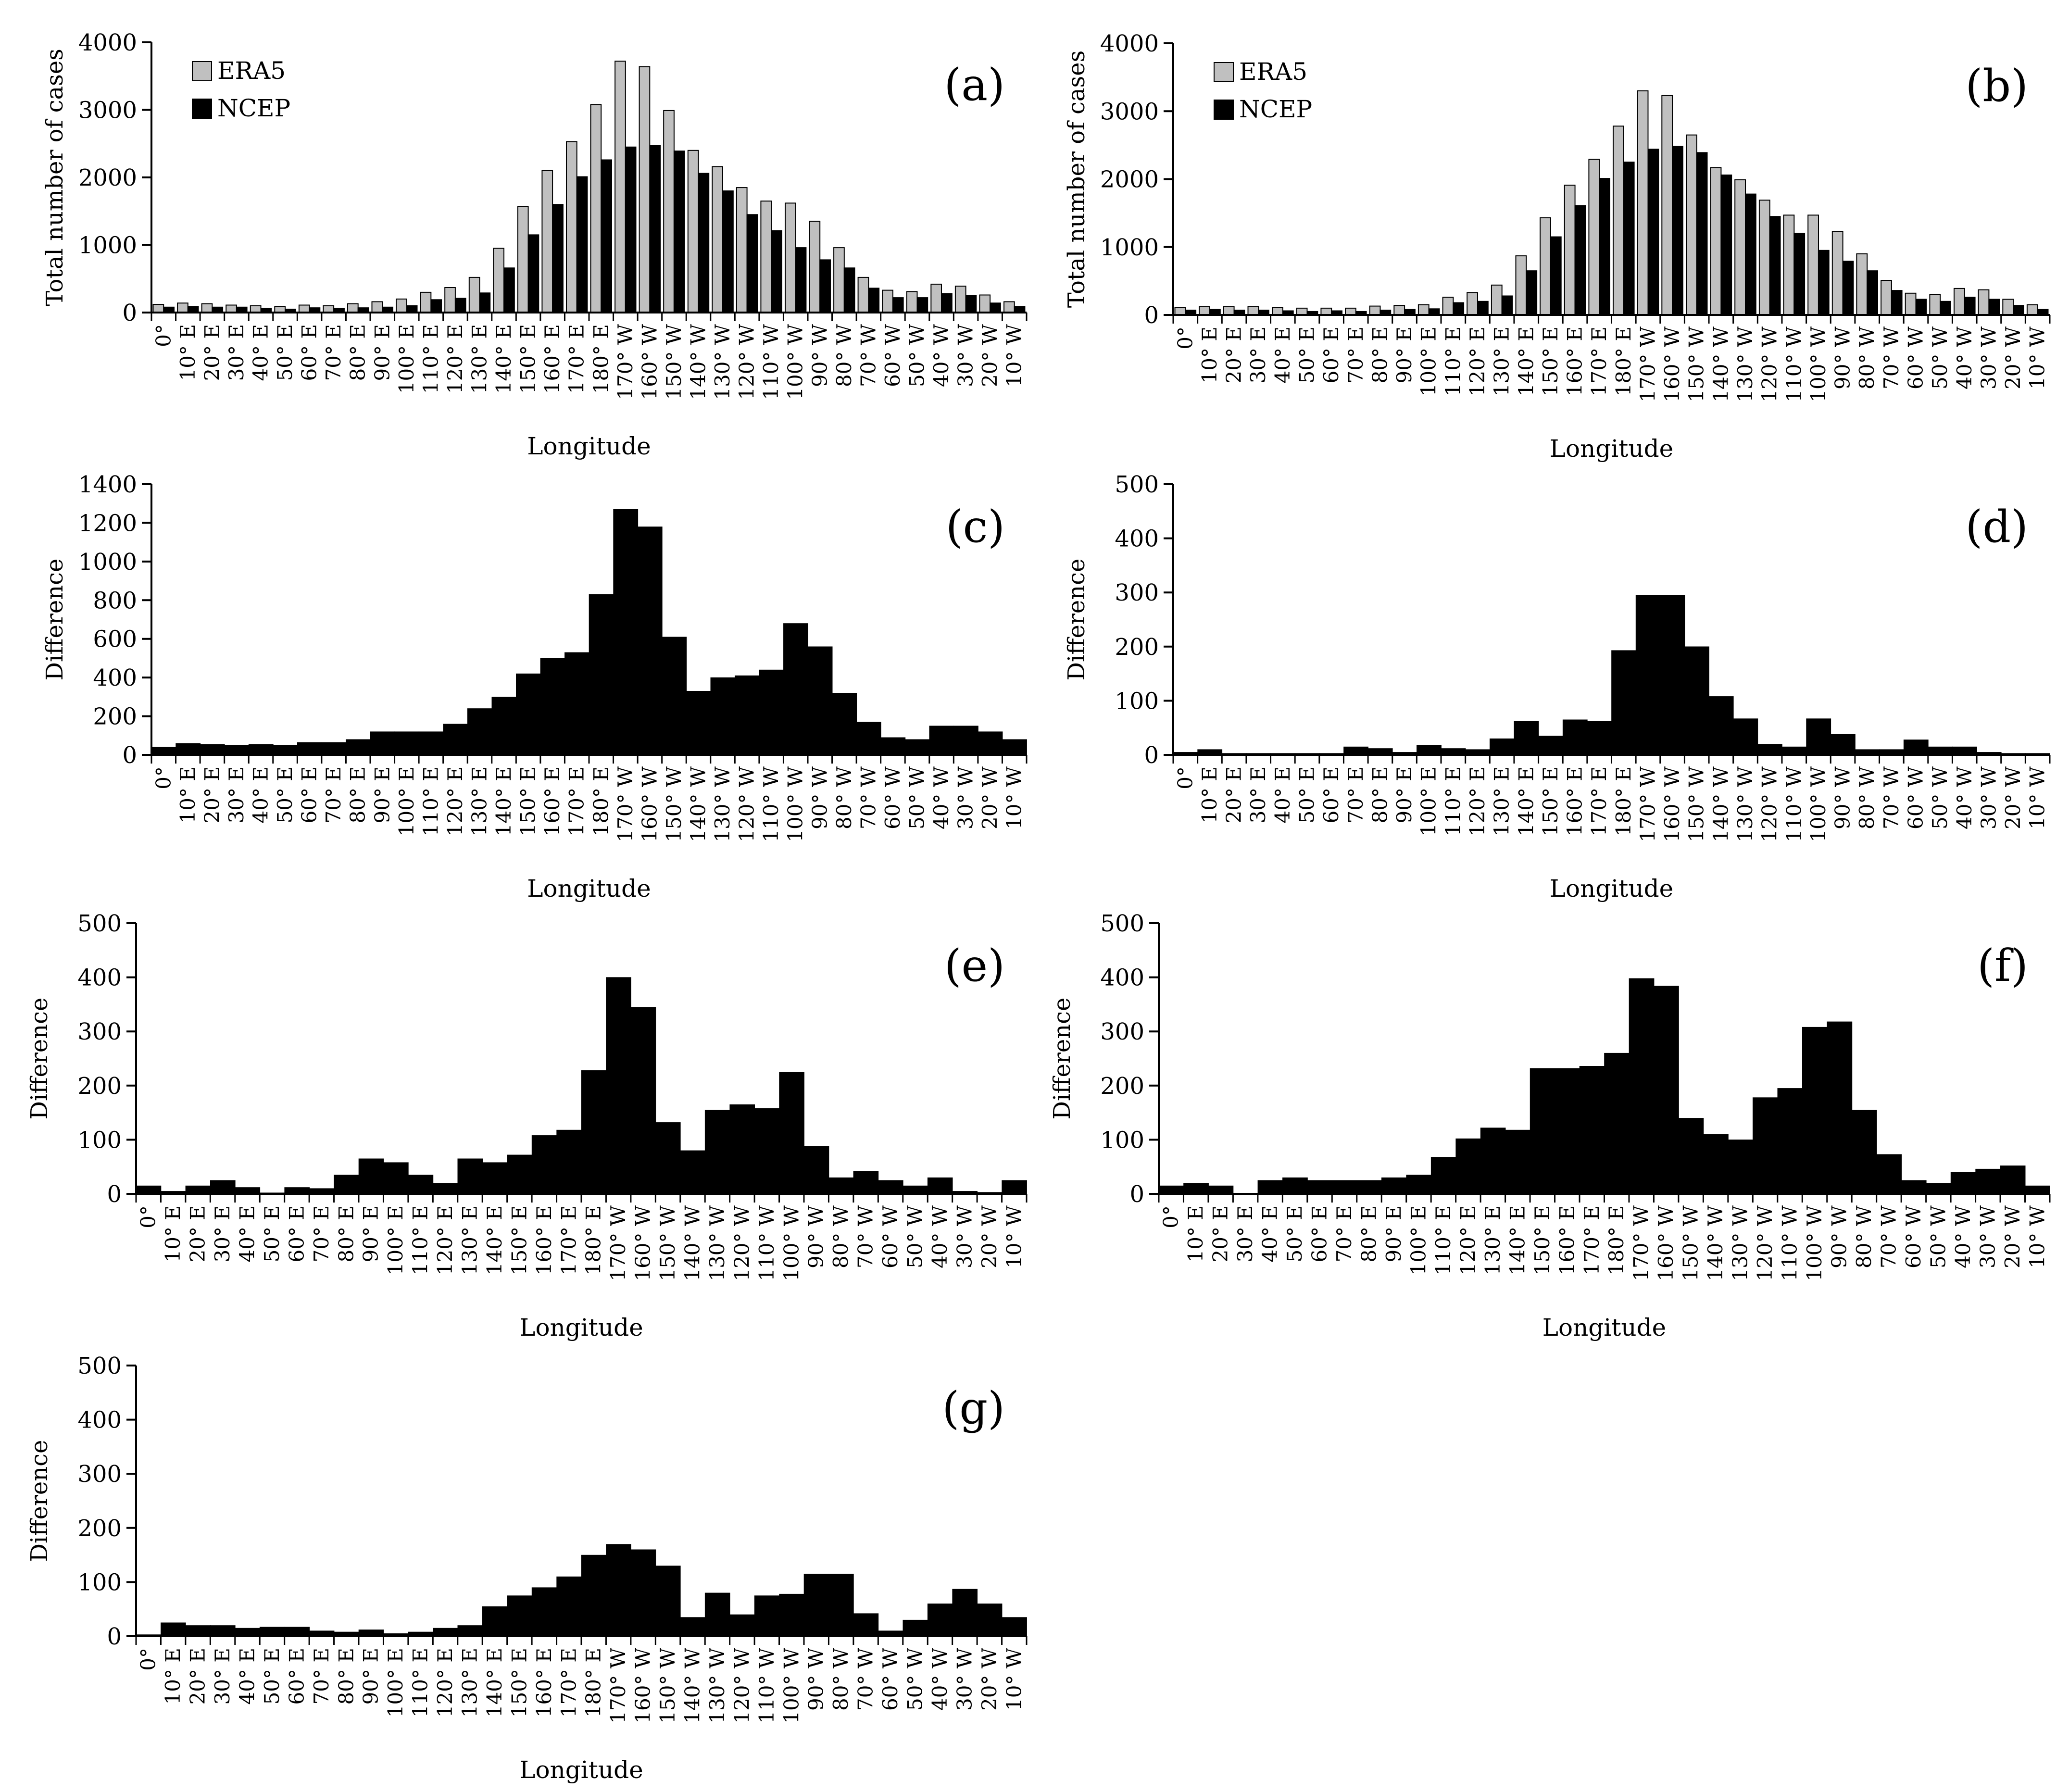  I want to click on x-tick-label: 160° E, so click(552, 359).